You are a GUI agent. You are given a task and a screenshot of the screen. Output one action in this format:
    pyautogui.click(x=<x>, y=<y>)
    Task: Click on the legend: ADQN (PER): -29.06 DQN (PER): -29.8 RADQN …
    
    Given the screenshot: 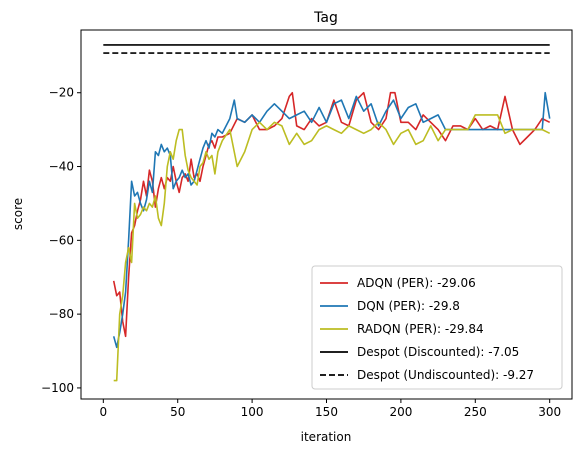 What is the action you would take?
    pyautogui.click(x=437, y=327)
    